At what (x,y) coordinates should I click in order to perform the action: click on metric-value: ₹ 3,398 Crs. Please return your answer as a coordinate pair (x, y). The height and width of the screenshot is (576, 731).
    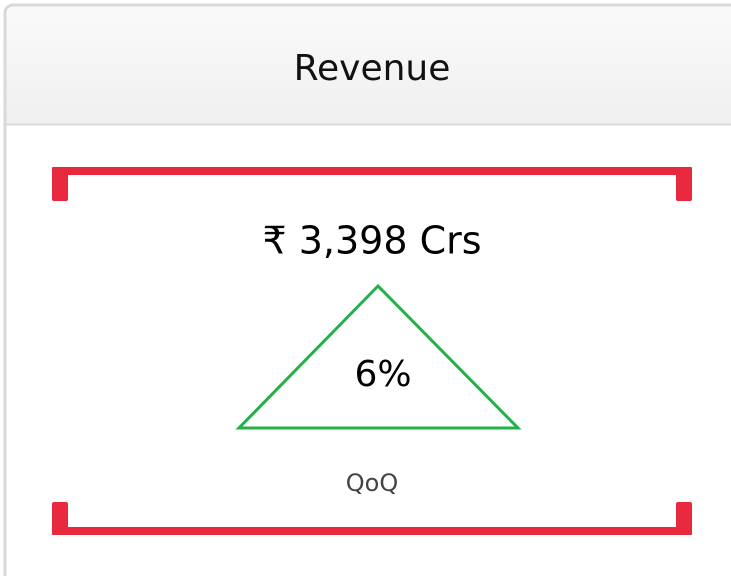
    Looking at the image, I should click on (371, 241).